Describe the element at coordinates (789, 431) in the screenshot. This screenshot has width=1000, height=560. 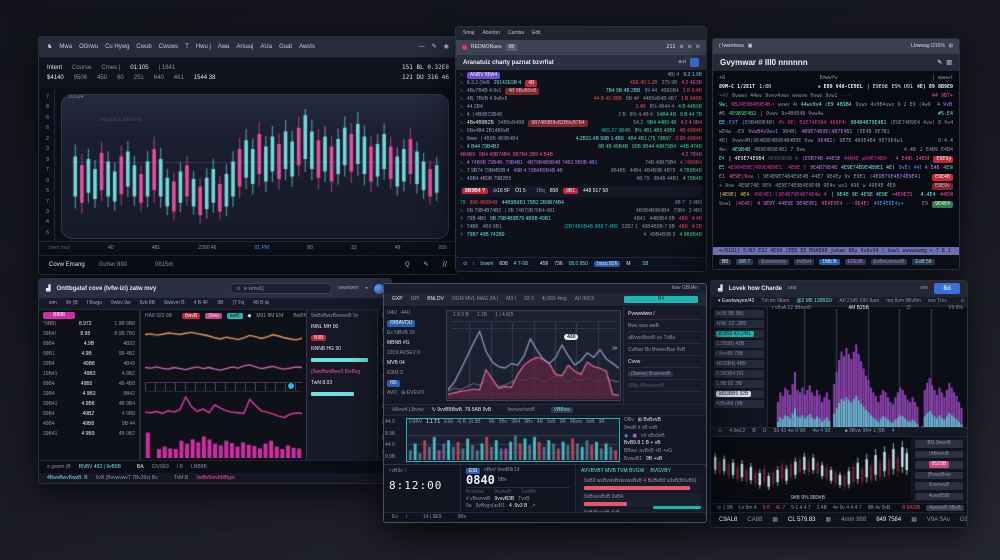
I see `tool-item: 93 43 4w 8 9B` at that location.